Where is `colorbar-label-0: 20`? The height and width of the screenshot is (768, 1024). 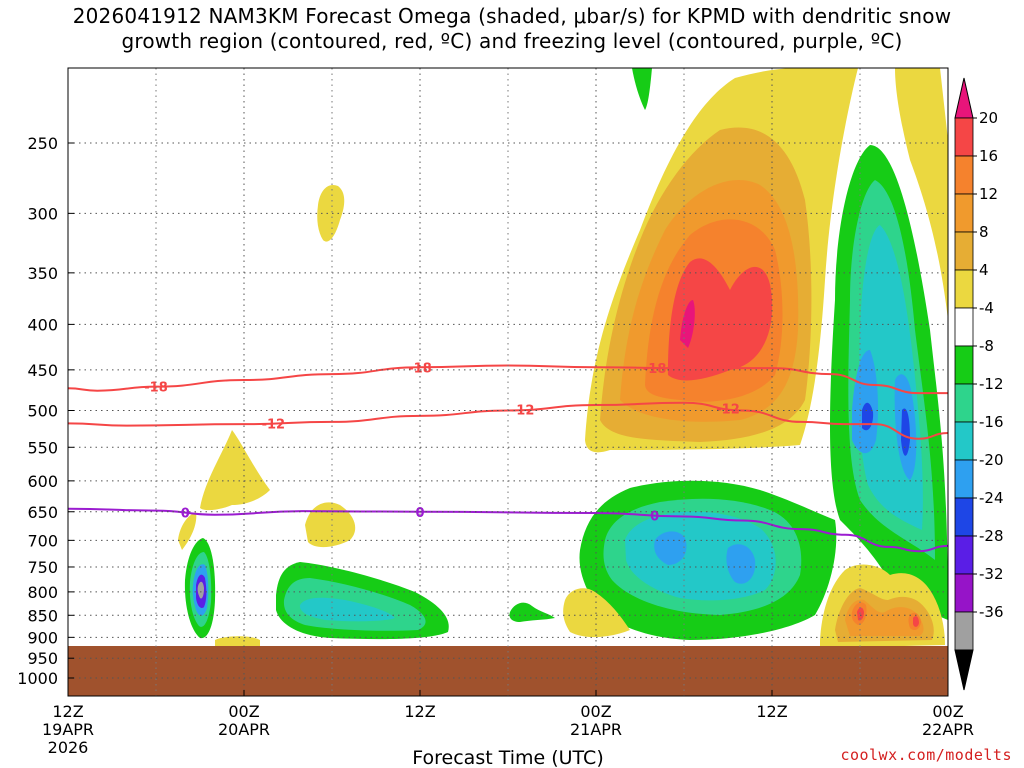 colorbar-label-0: 20 is located at coordinates (988, 118).